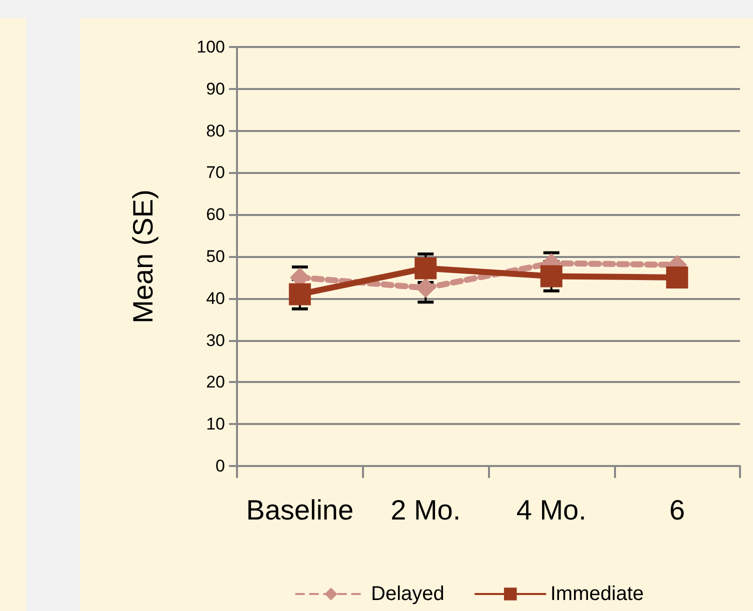 This screenshot has height=611, width=753. I want to click on legend-label: Delayed, so click(407, 594).